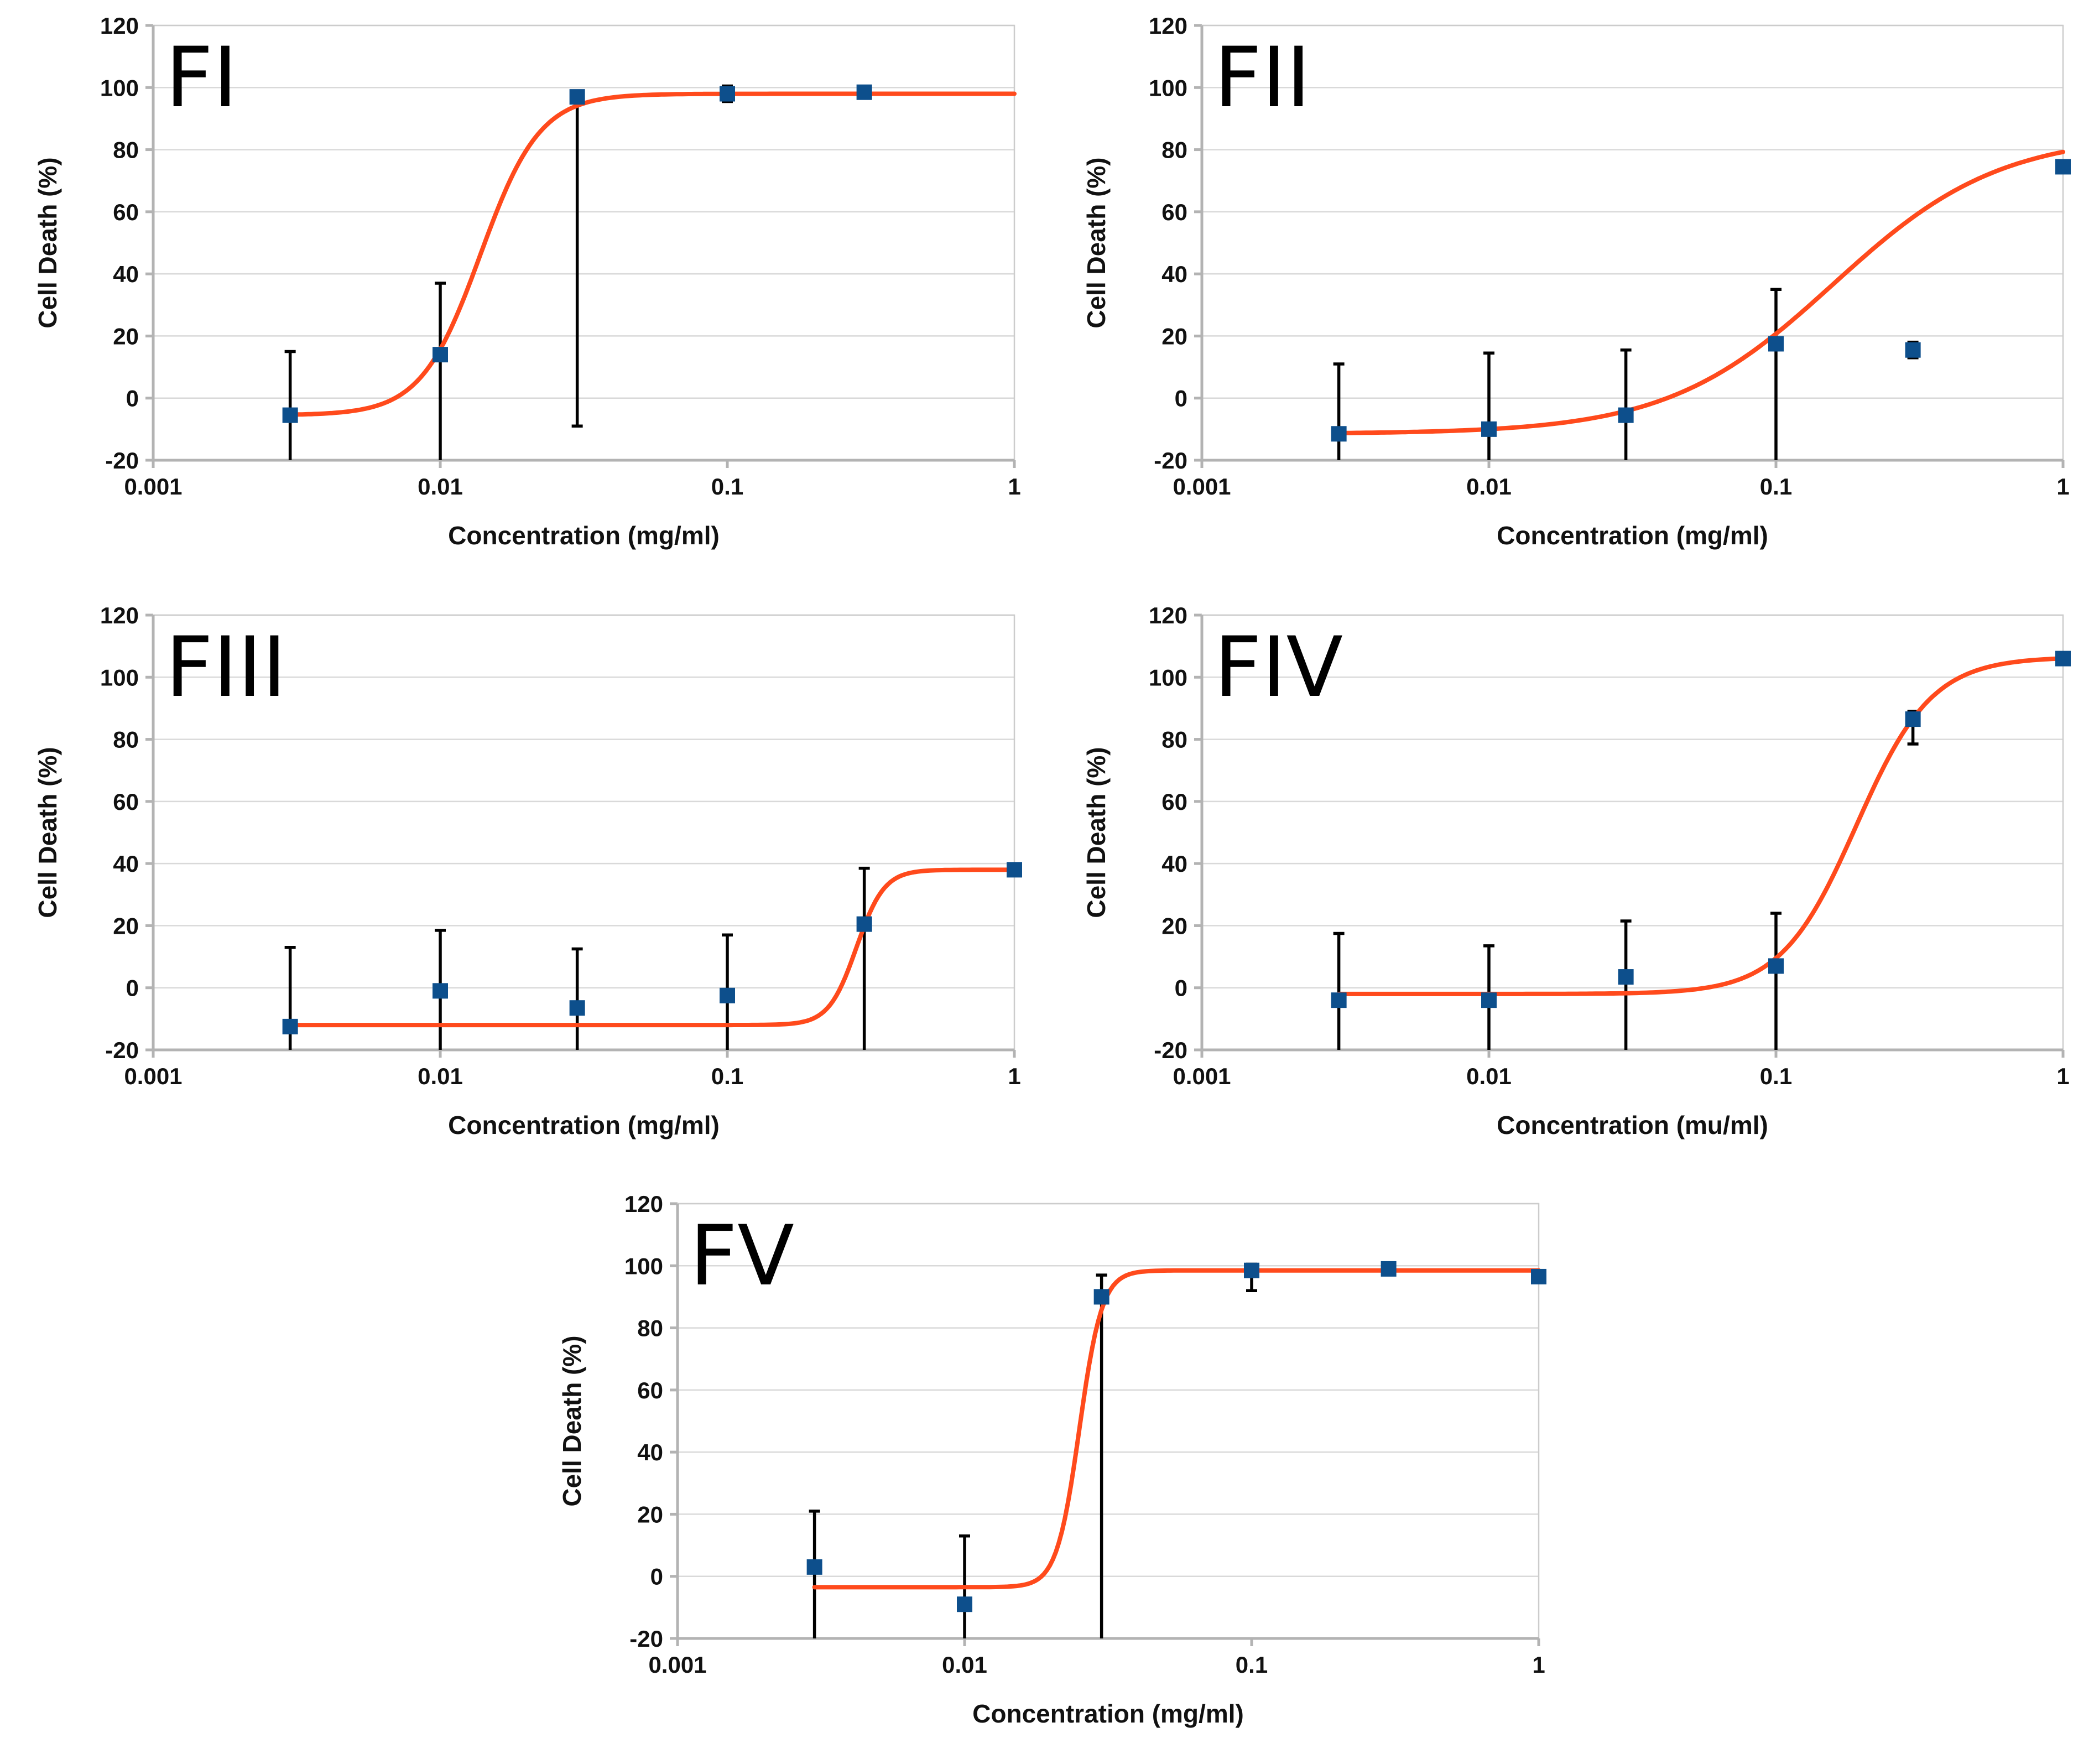 Image resolution: width=2094 pixels, height=1764 pixels. I want to click on plot-frame, so click(1633, 242).